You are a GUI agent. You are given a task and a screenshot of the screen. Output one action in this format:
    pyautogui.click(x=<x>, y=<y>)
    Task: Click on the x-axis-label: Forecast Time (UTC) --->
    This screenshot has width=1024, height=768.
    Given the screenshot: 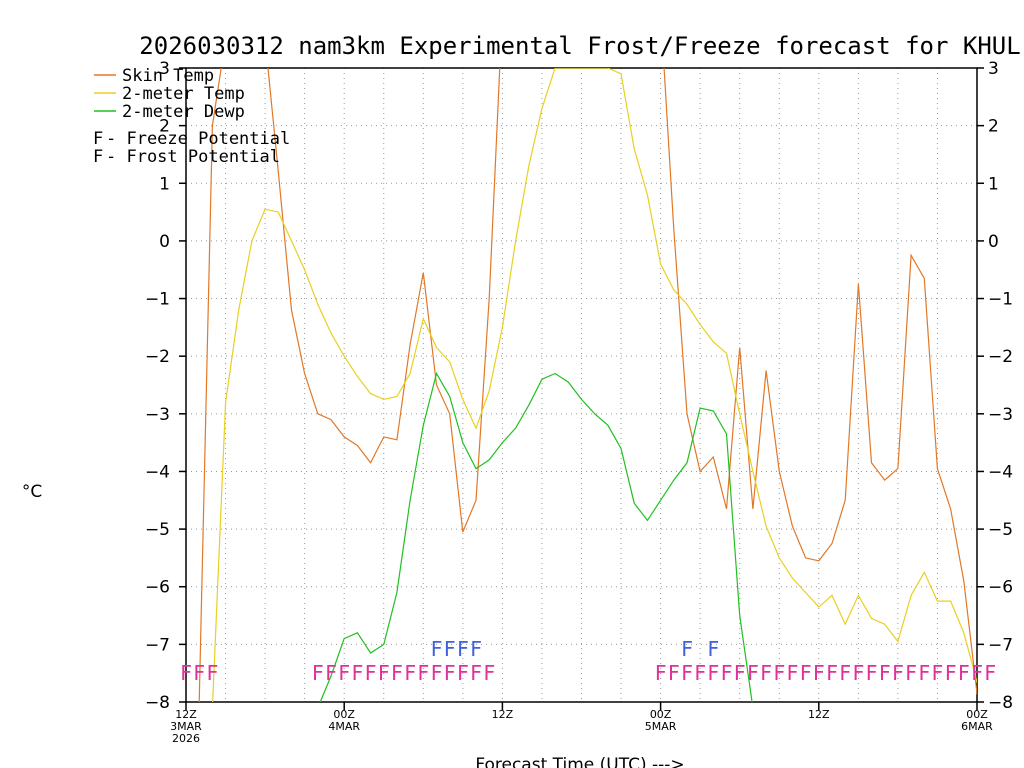 What is the action you would take?
    pyautogui.click(x=579, y=761)
    